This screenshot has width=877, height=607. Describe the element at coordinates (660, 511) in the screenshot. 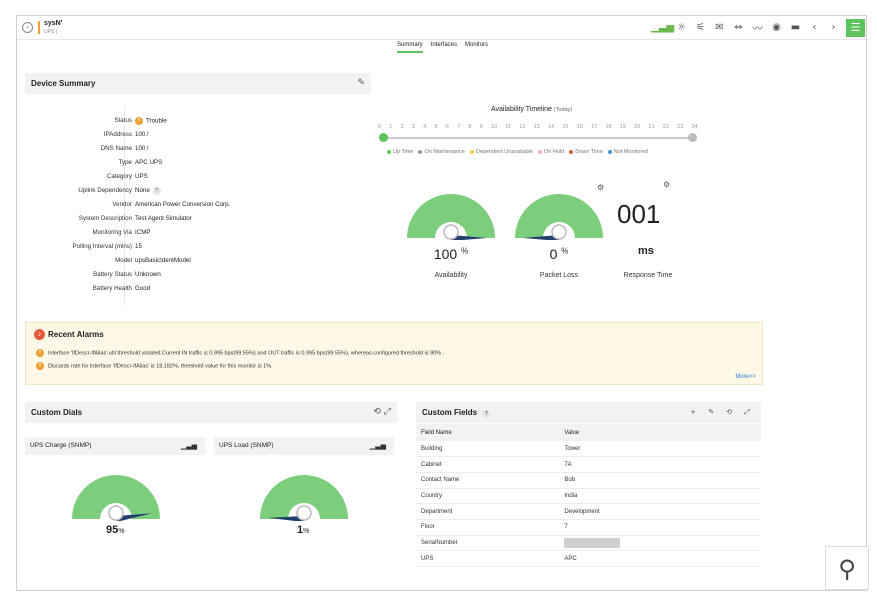

I see `field-value: Development` at that location.